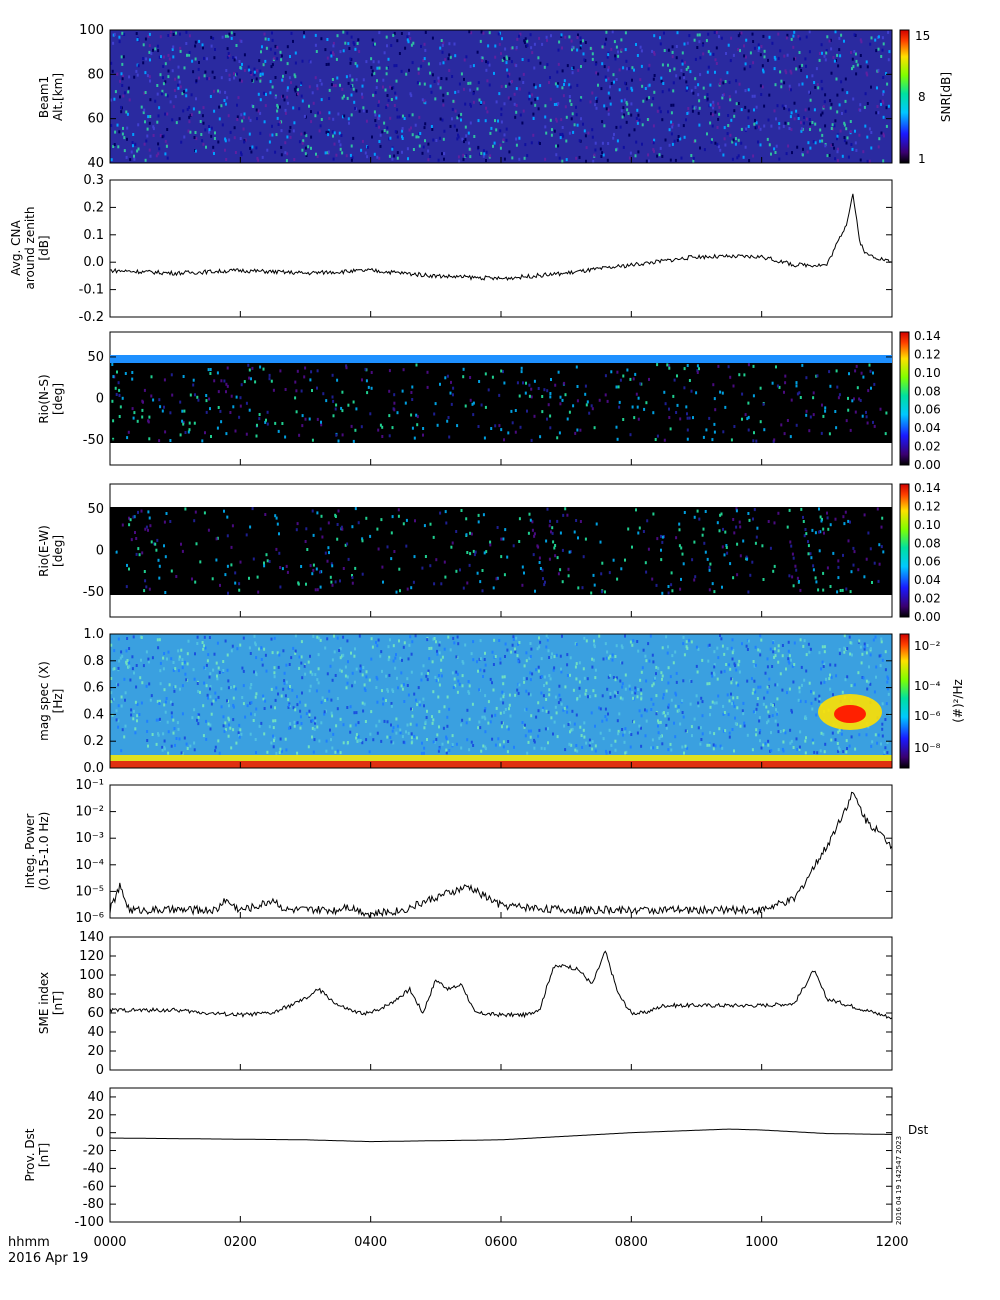  What do you see at coordinates (904, 96) in the screenshot?
I see `beam1-colorbar` at bounding box center [904, 96].